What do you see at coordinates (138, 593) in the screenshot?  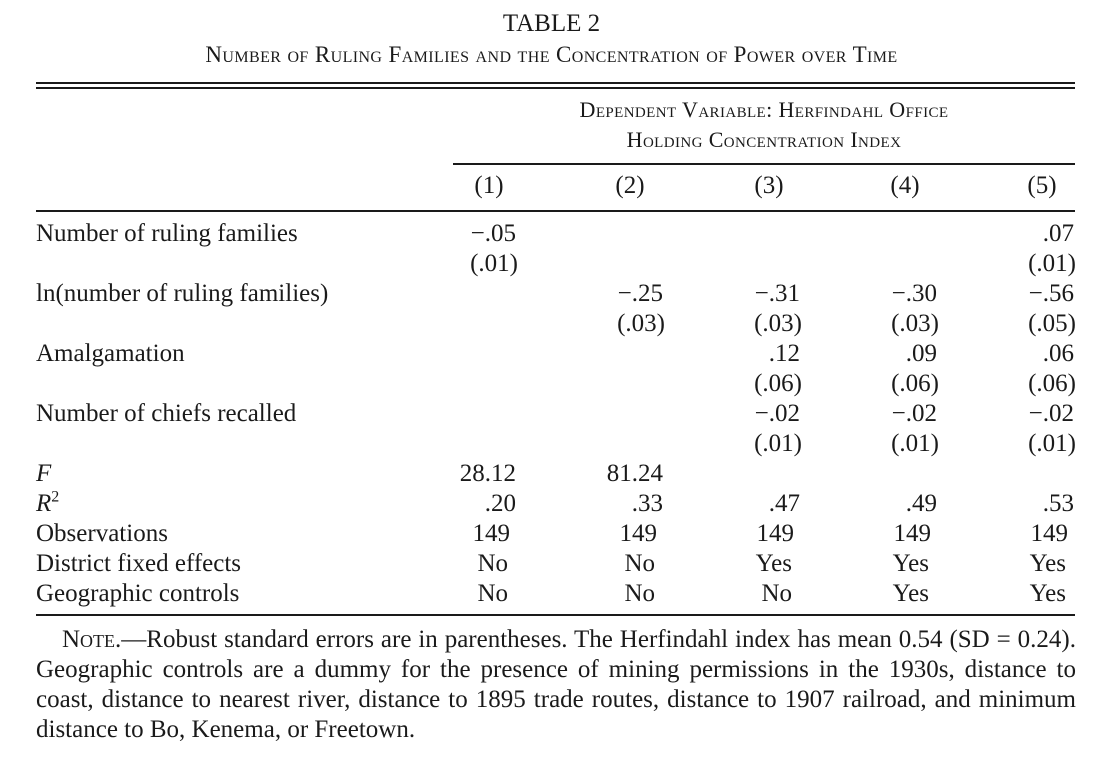 I see `geographic-controls-label: Geographic controls` at bounding box center [138, 593].